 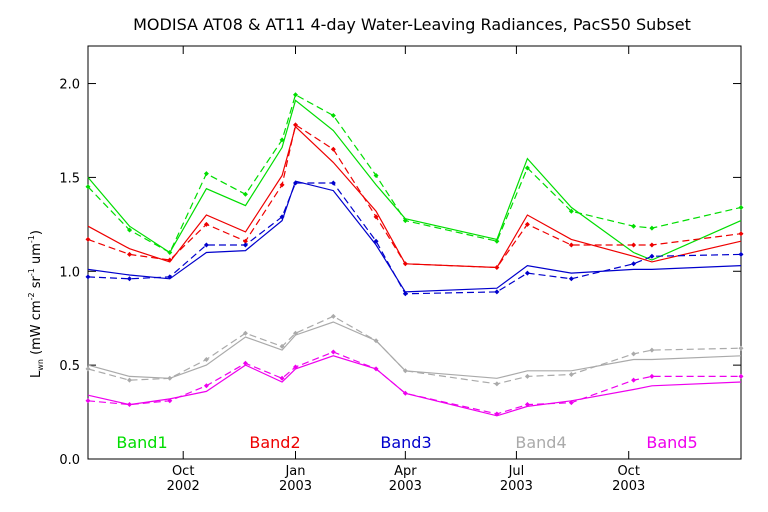 I want to click on y-tick-label: 2.0, so click(x=69, y=85).